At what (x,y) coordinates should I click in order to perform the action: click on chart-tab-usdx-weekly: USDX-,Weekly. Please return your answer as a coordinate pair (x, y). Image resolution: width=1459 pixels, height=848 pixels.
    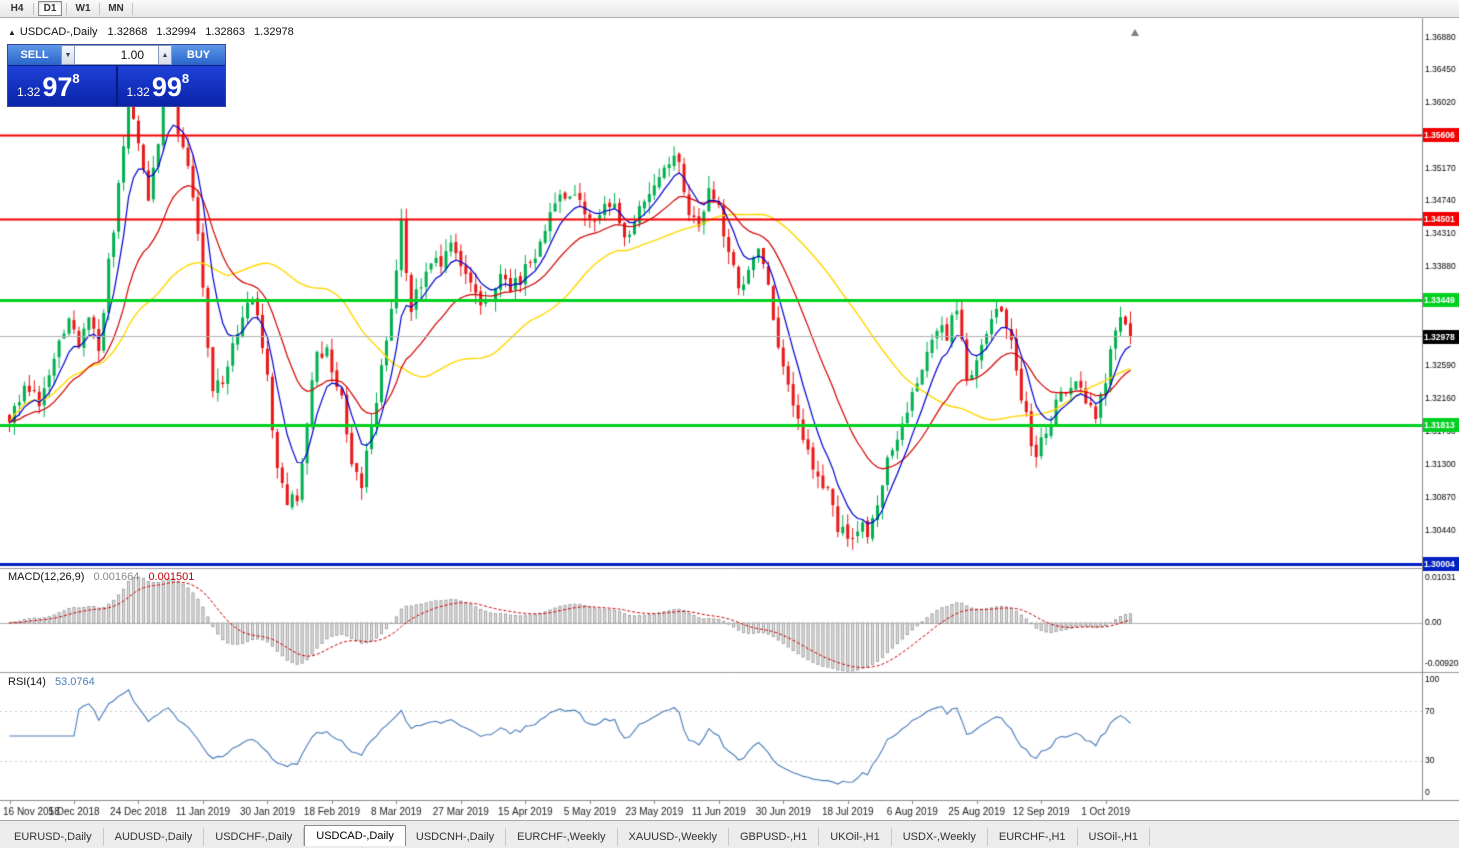
    Looking at the image, I should click on (940, 837).